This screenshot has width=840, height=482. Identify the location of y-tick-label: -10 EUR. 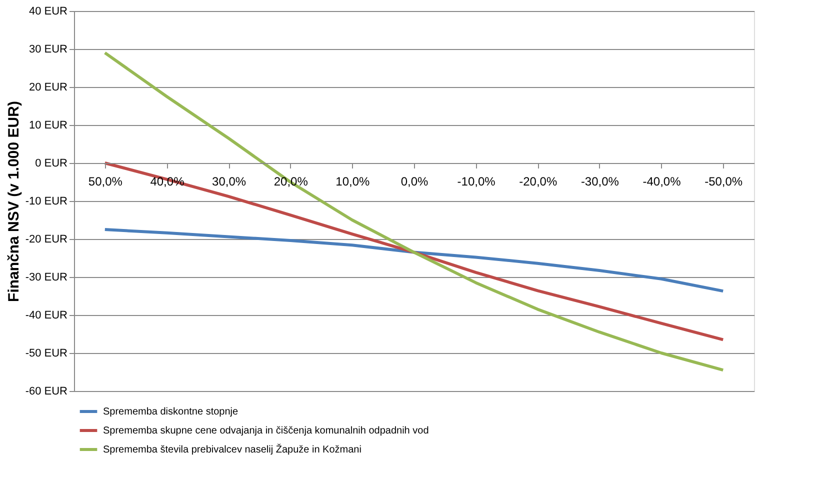
(46, 202).